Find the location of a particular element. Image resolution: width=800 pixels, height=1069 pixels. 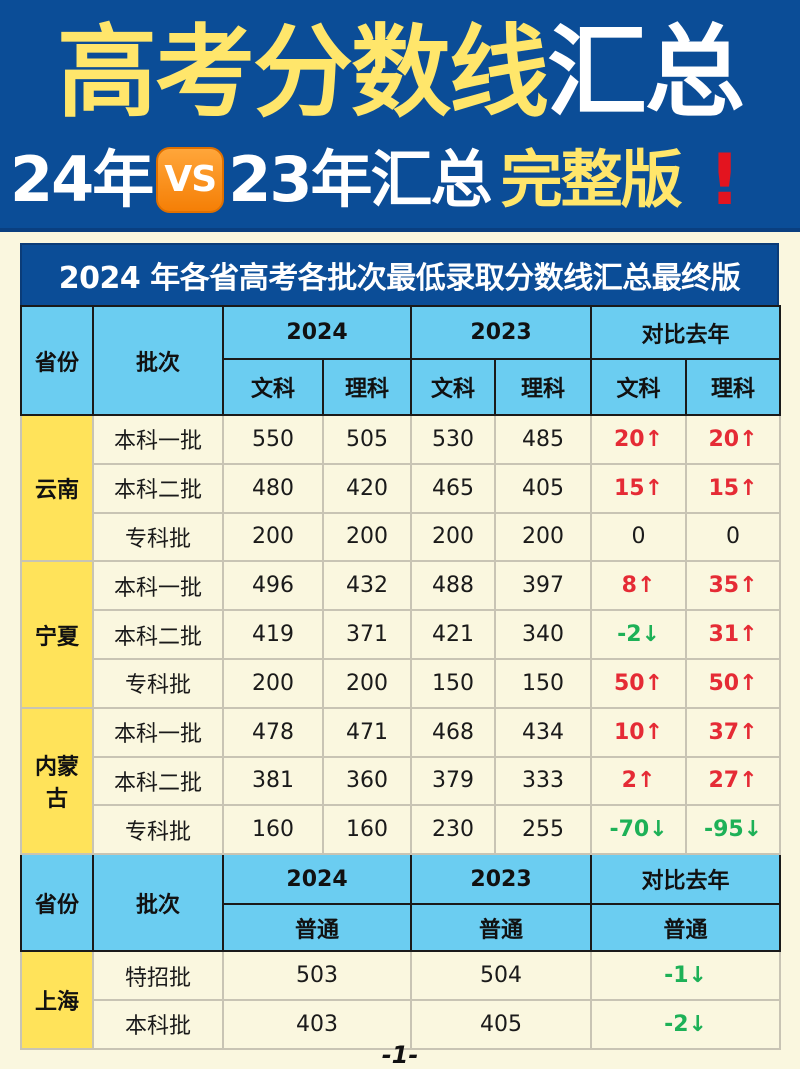

arts-2024: 419 is located at coordinates (273, 634).